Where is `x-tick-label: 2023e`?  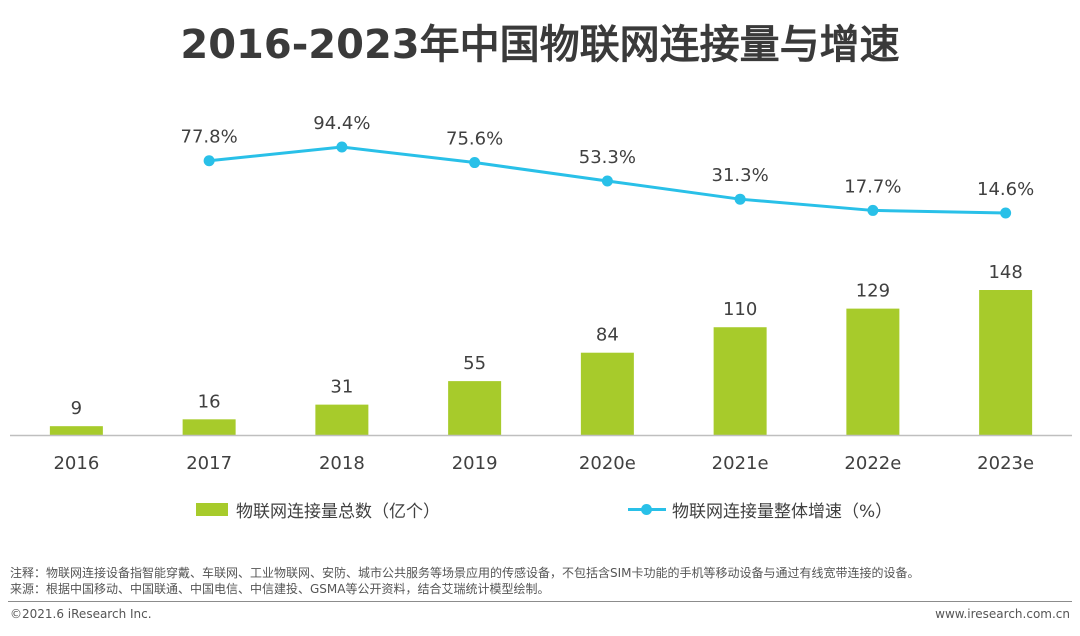
x-tick-label: 2023e is located at coordinates (1005, 463).